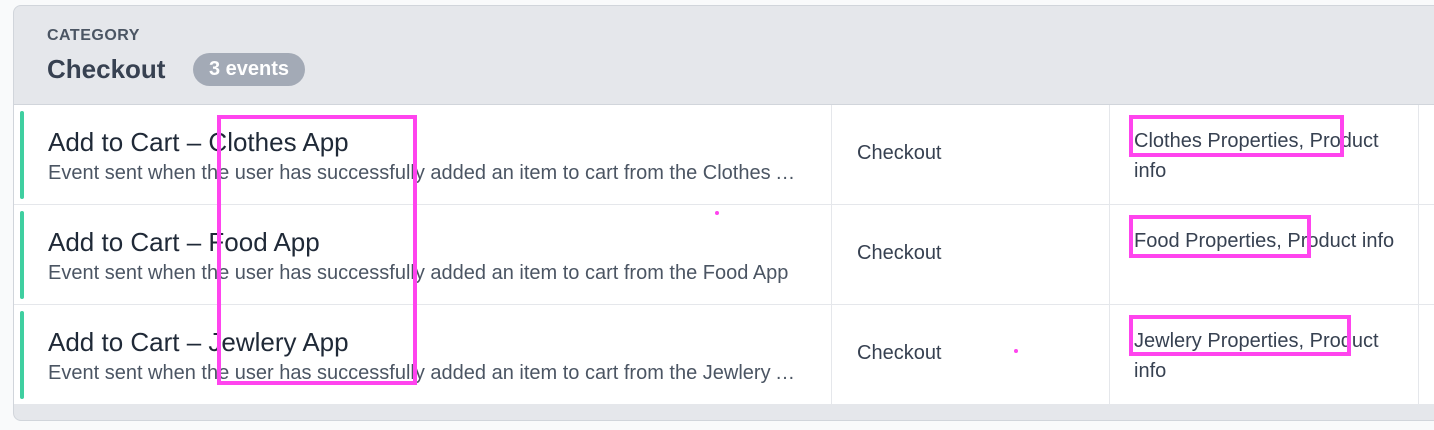  Describe the element at coordinates (1256, 356) in the screenshot. I see `event-properties: Jewlery Properties, Product info` at that location.